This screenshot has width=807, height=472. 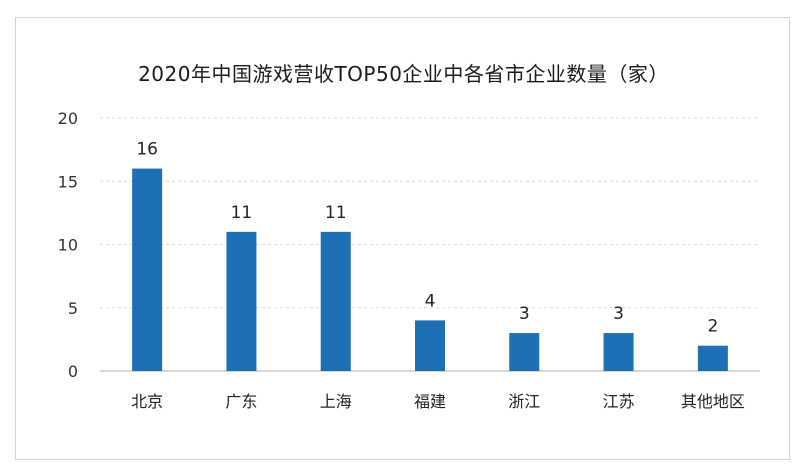 I want to click on x-category-label: 福建, so click(x=430, y=401).